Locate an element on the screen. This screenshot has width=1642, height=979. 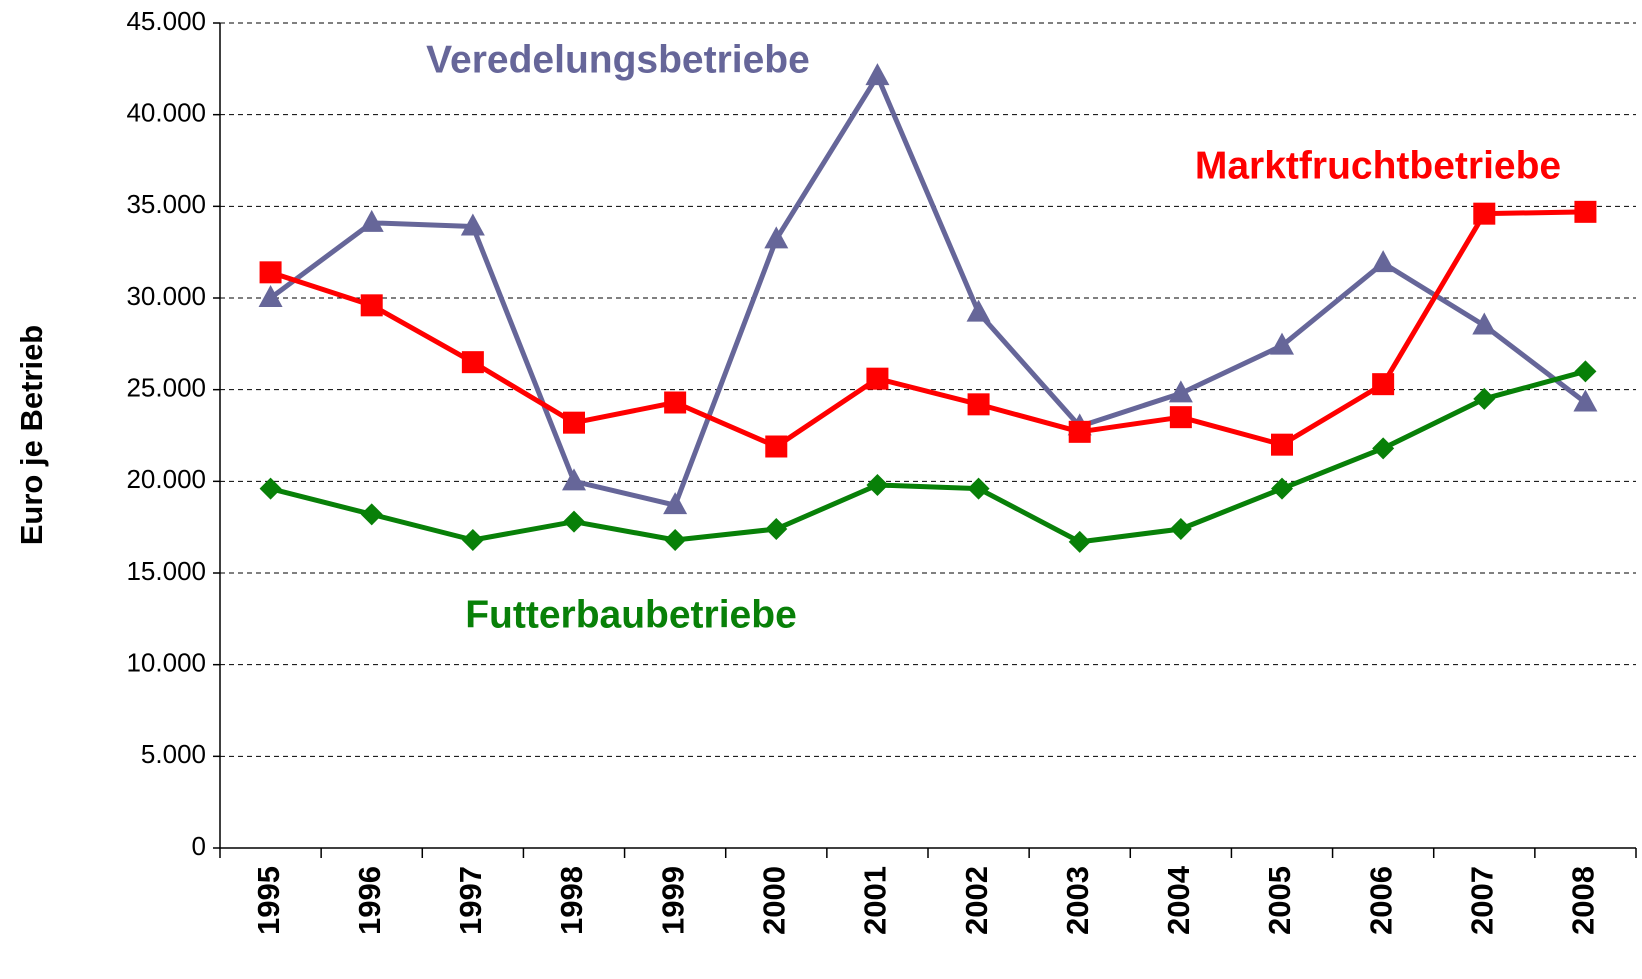
x-tick-label: 1997 is located at coordinates (470, 900).